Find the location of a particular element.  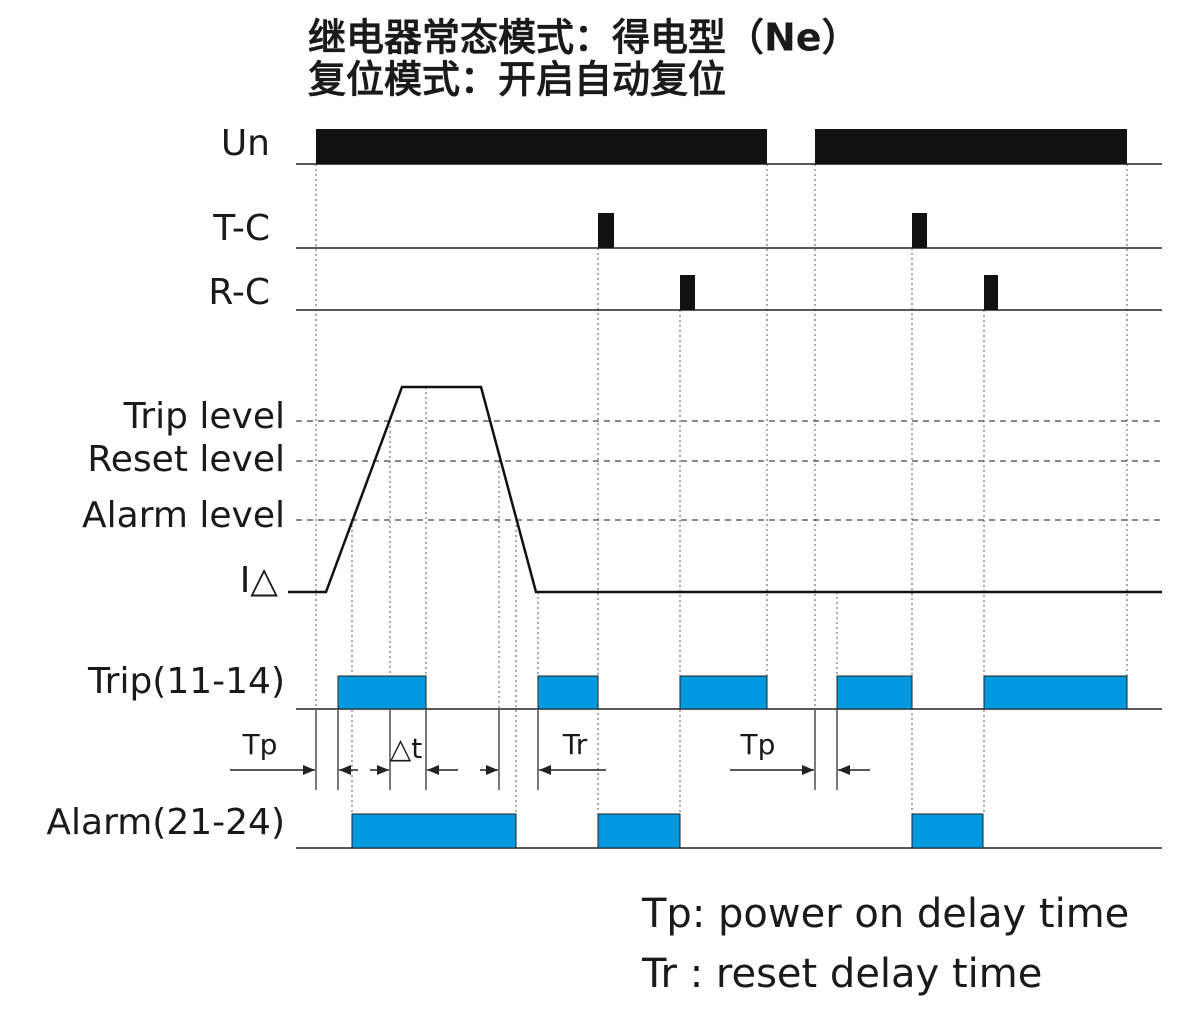

level-label: Trip level is located at coordinates (204, 416).